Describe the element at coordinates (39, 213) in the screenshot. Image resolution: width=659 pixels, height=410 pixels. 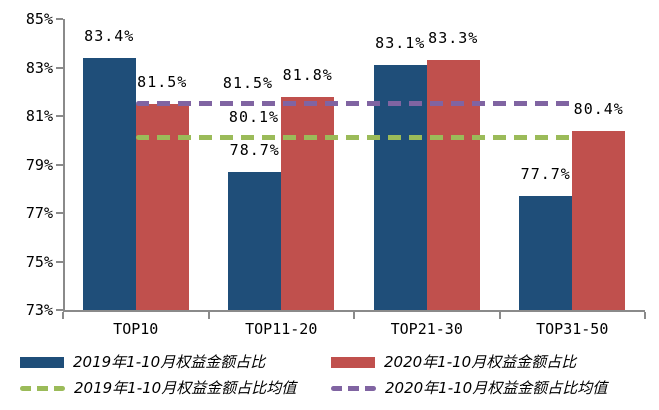
I see `y-tick-label: 77%` at that location.